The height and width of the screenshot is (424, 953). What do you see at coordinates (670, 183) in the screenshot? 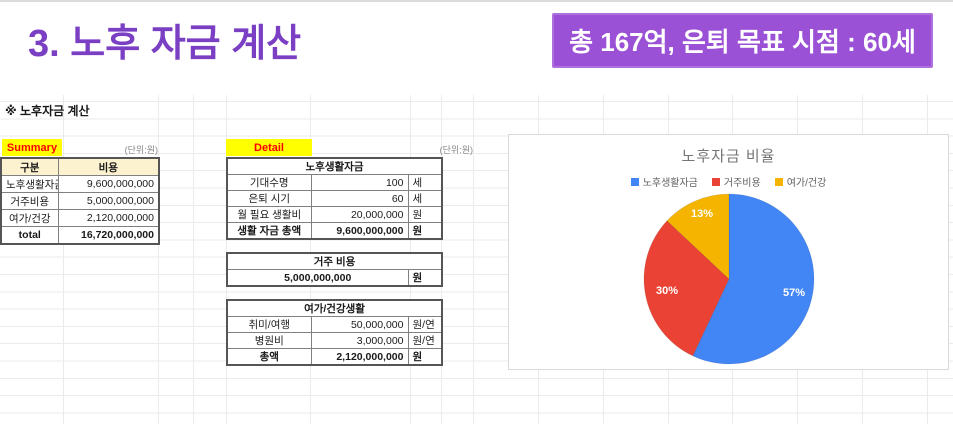
I see `legend-label: 노후생활자금` at bounding box center [670, 183].